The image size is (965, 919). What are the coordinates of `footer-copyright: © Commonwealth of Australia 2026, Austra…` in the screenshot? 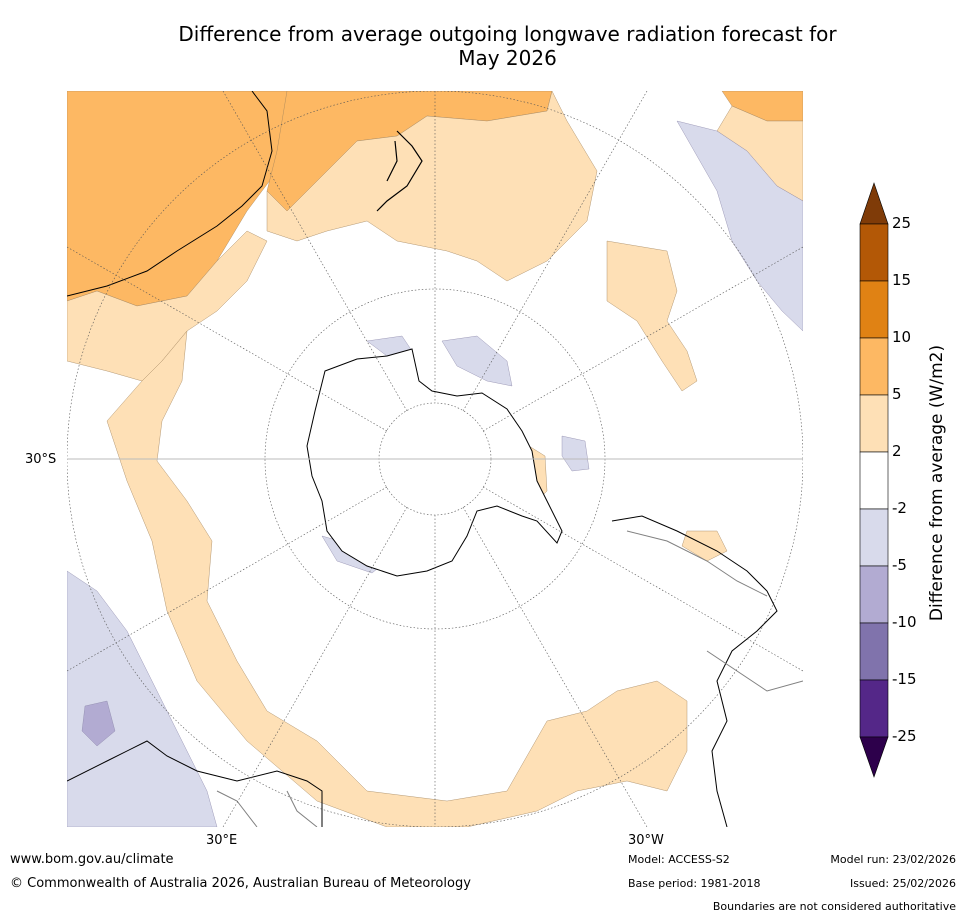 It's located at (240, 883).